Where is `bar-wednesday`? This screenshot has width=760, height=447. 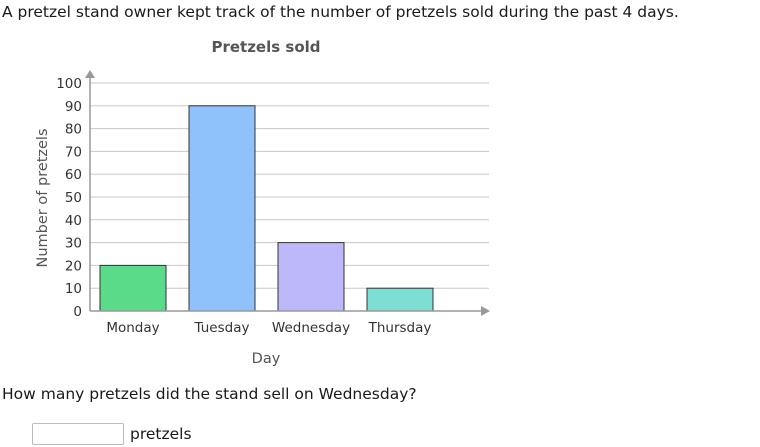
bar-wednesday is located at coordinates (311, 277).